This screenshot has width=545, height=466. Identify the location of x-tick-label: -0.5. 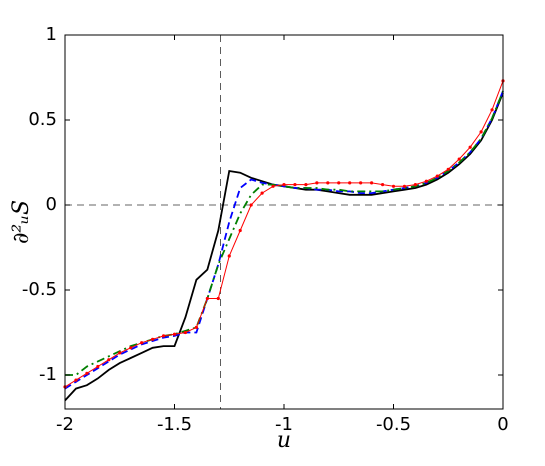
(393, 424).